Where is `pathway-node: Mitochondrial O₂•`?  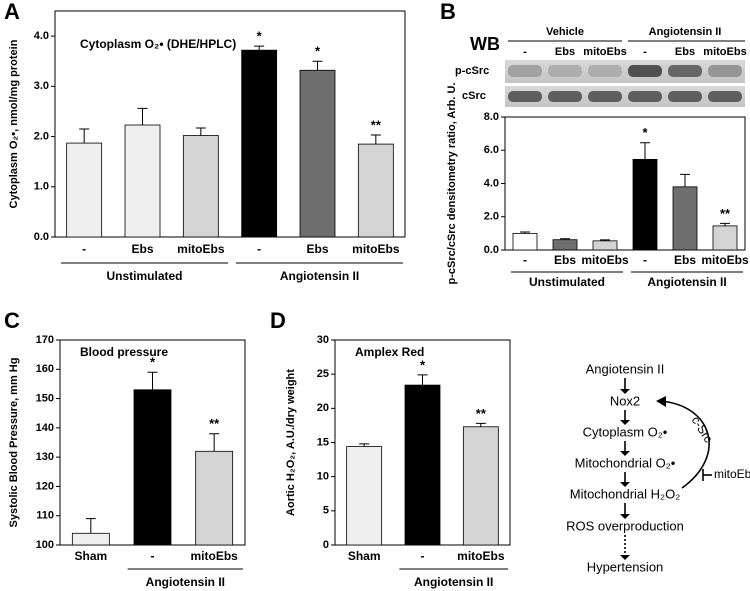
pathway-node: Mitochondrial O₂• is located at coordinates (625, 462).